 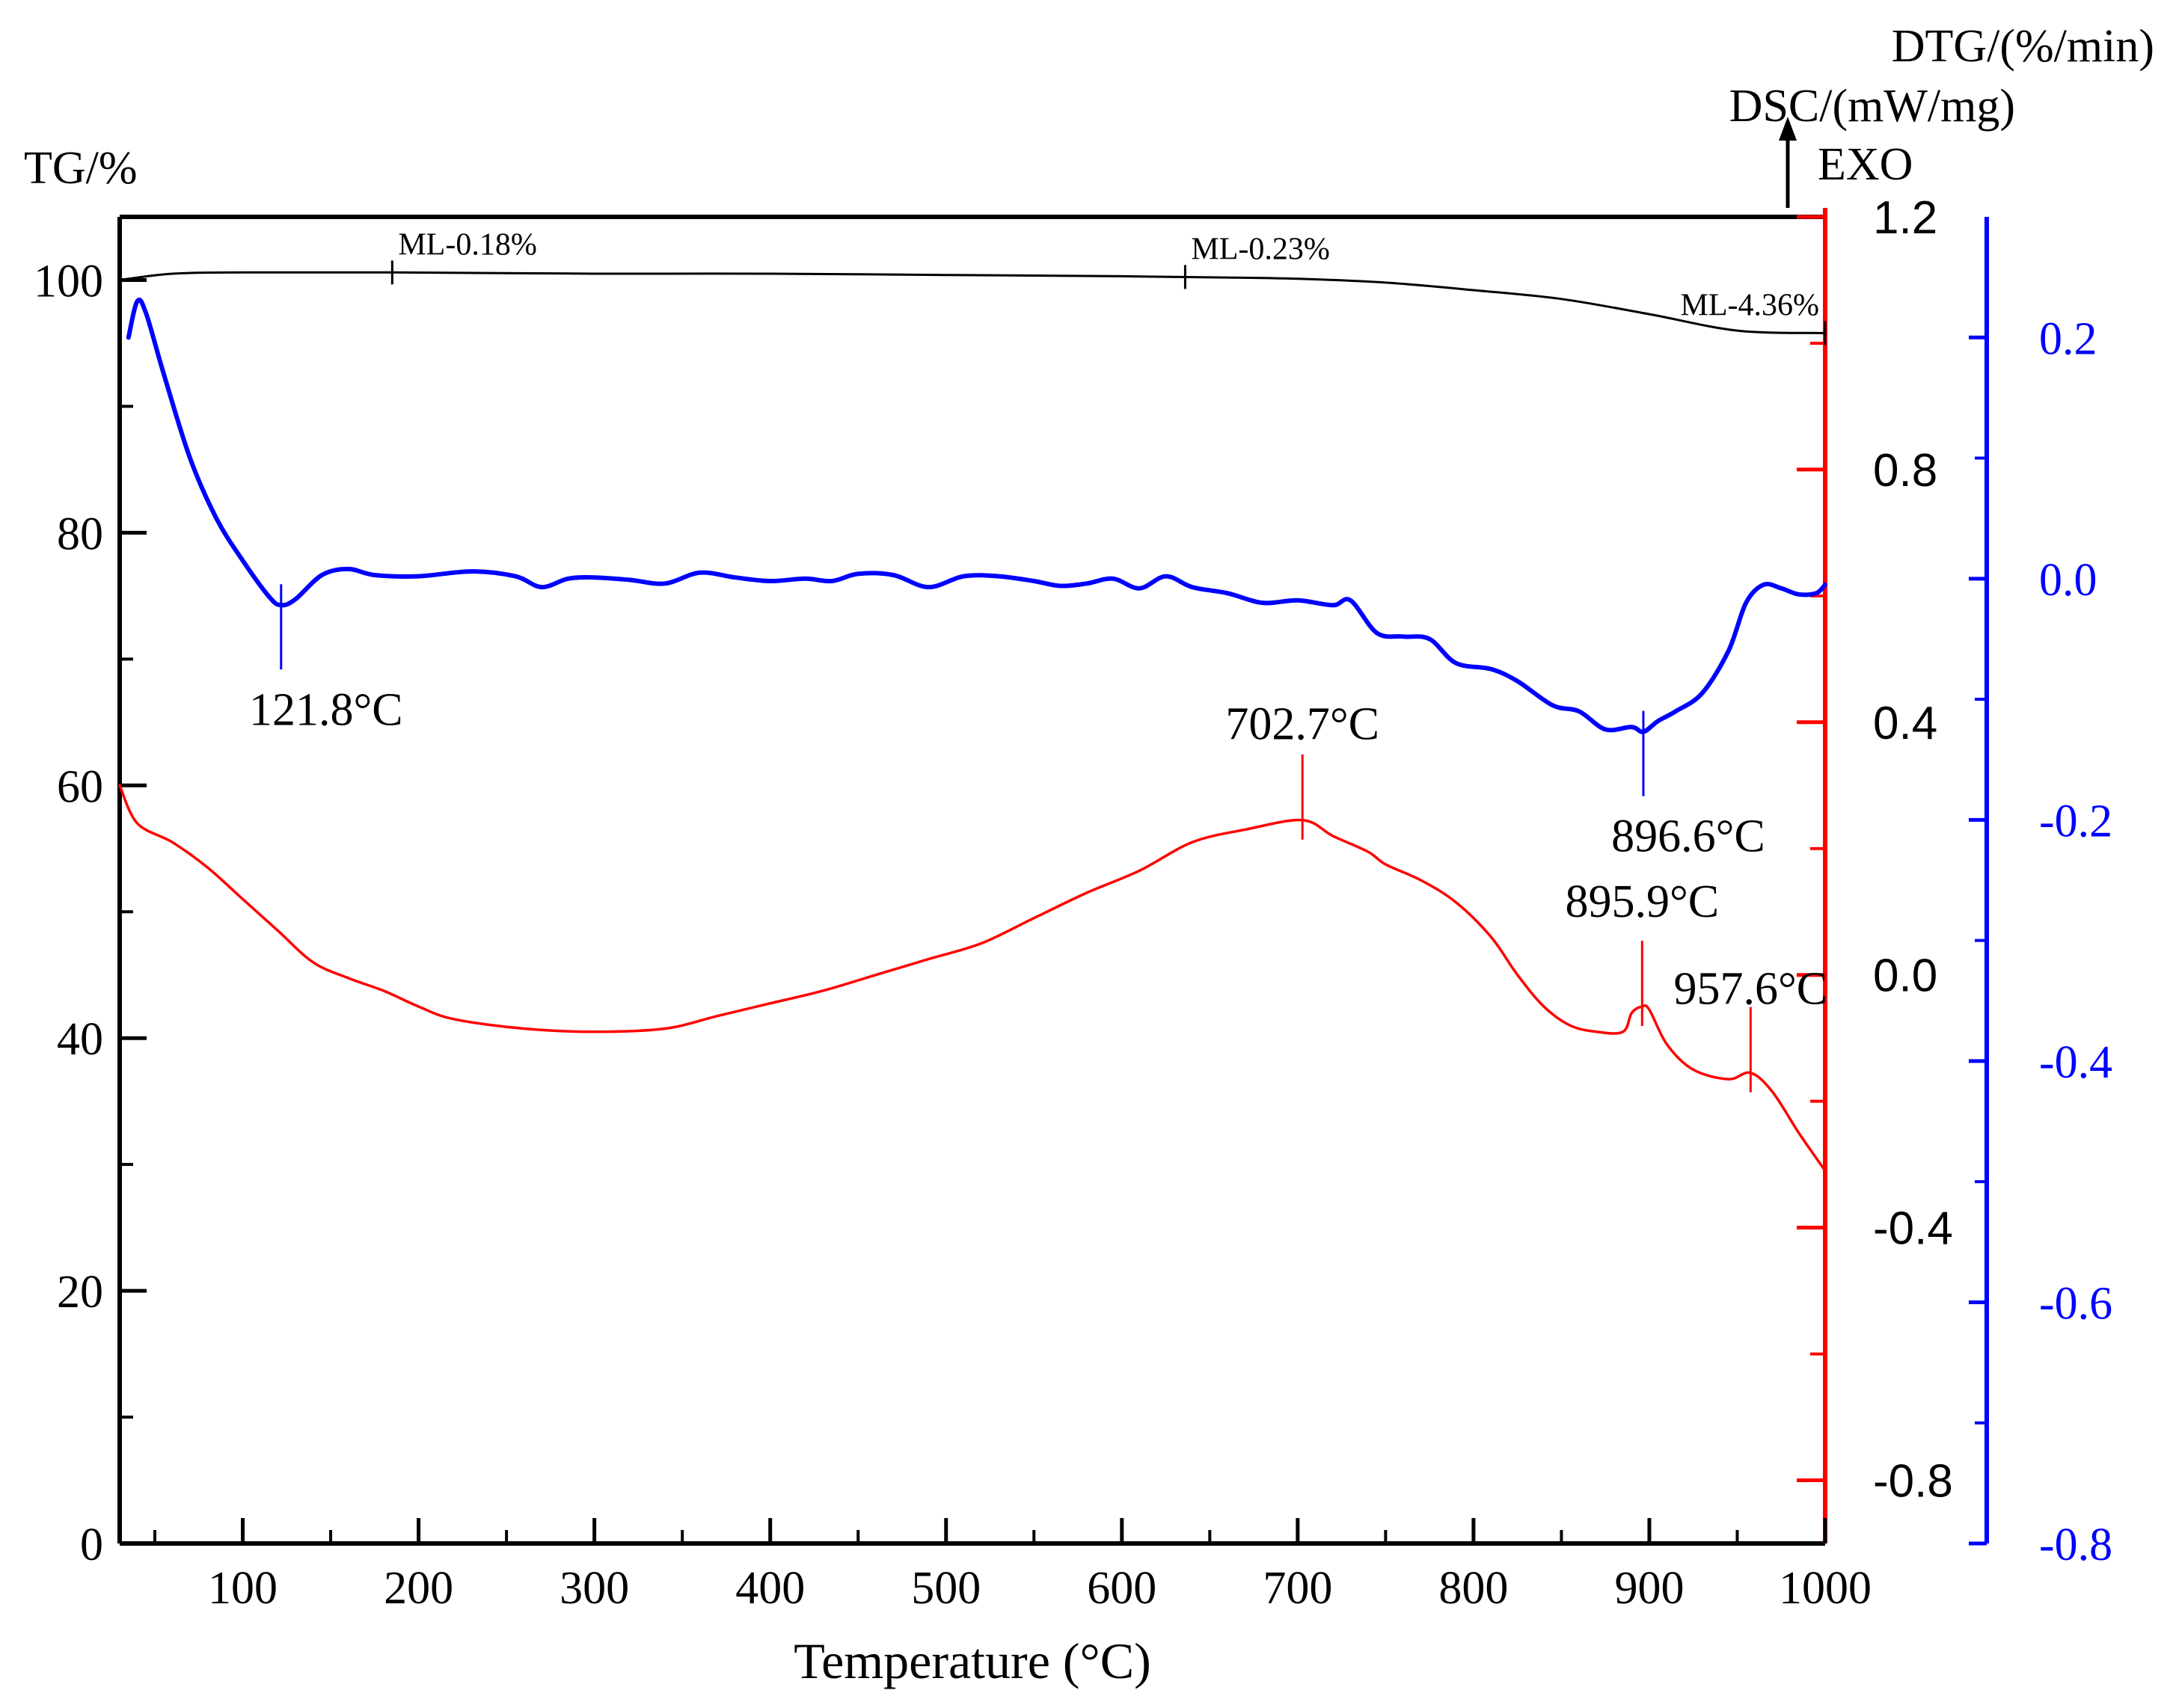 What do you see at coordinates (80, 1292) in the screenshot?
I see `tg-tick-label-20: 20` at bounding box center [80, 1292].